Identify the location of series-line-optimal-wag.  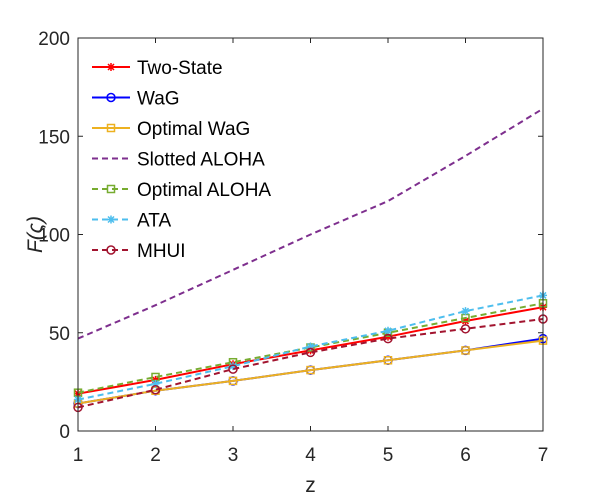
(310, 372).